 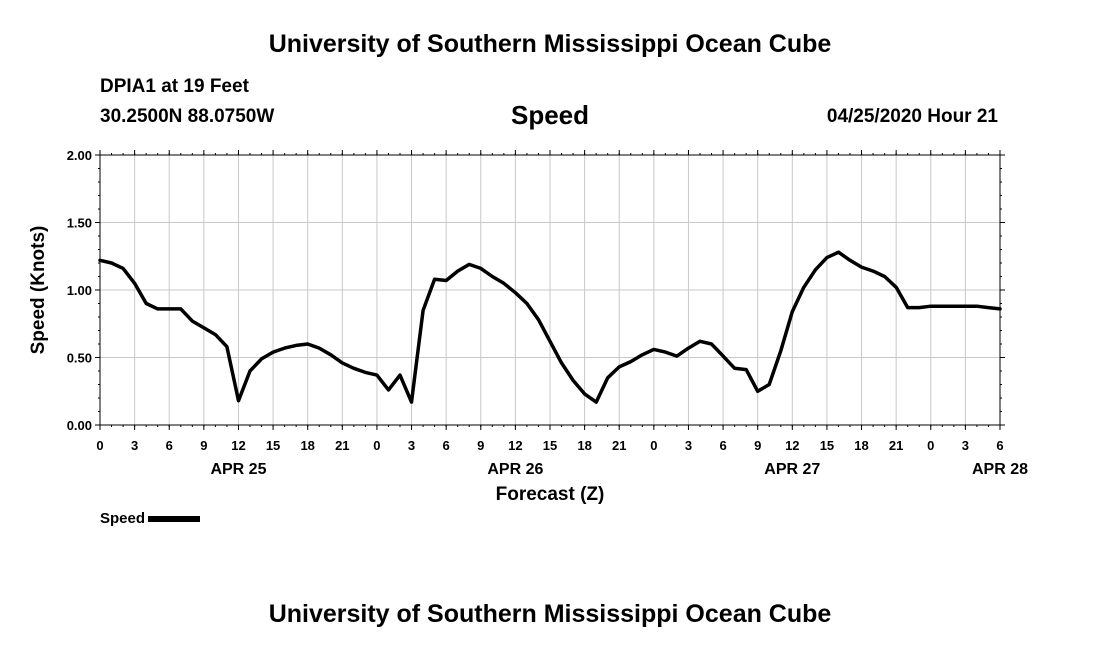 I want to click on station-label: DPIA1 at 19 Feet, so click(x=174, y=86).